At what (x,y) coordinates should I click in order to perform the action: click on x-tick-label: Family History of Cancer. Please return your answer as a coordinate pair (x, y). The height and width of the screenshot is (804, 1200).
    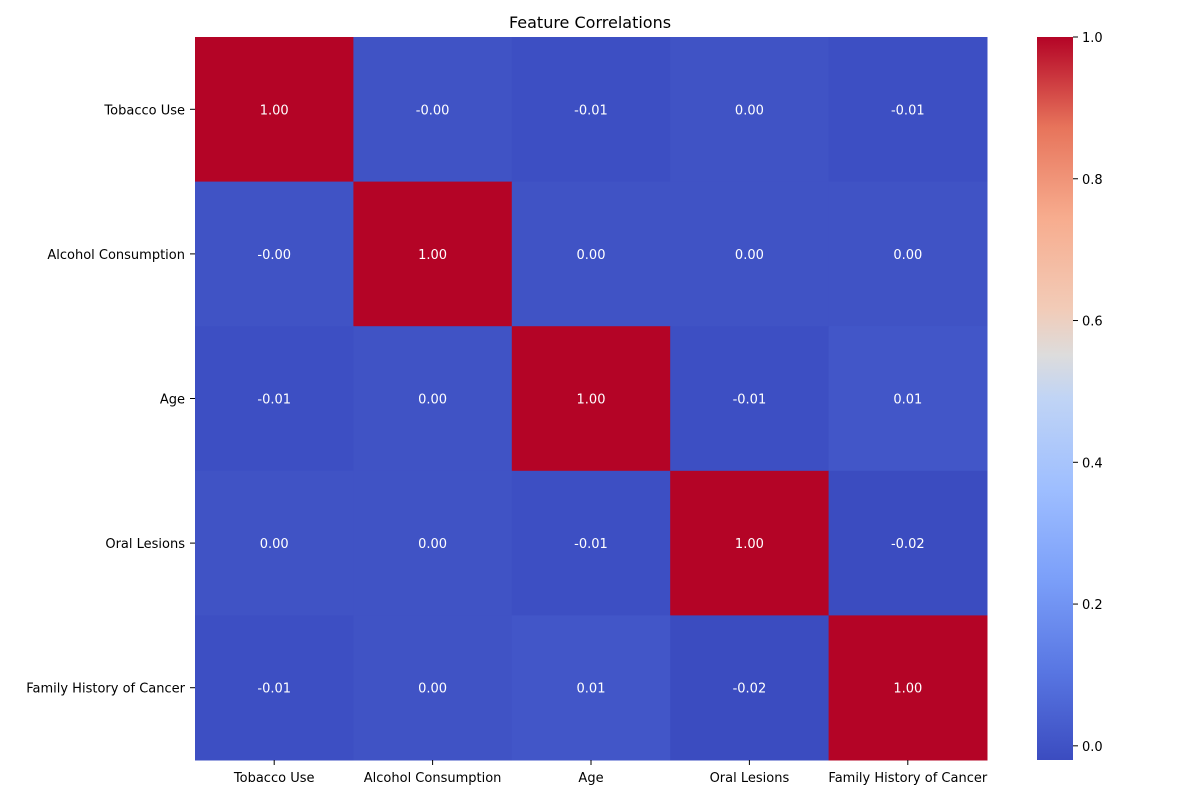
    Looking at the image, I should click on (907, 778).